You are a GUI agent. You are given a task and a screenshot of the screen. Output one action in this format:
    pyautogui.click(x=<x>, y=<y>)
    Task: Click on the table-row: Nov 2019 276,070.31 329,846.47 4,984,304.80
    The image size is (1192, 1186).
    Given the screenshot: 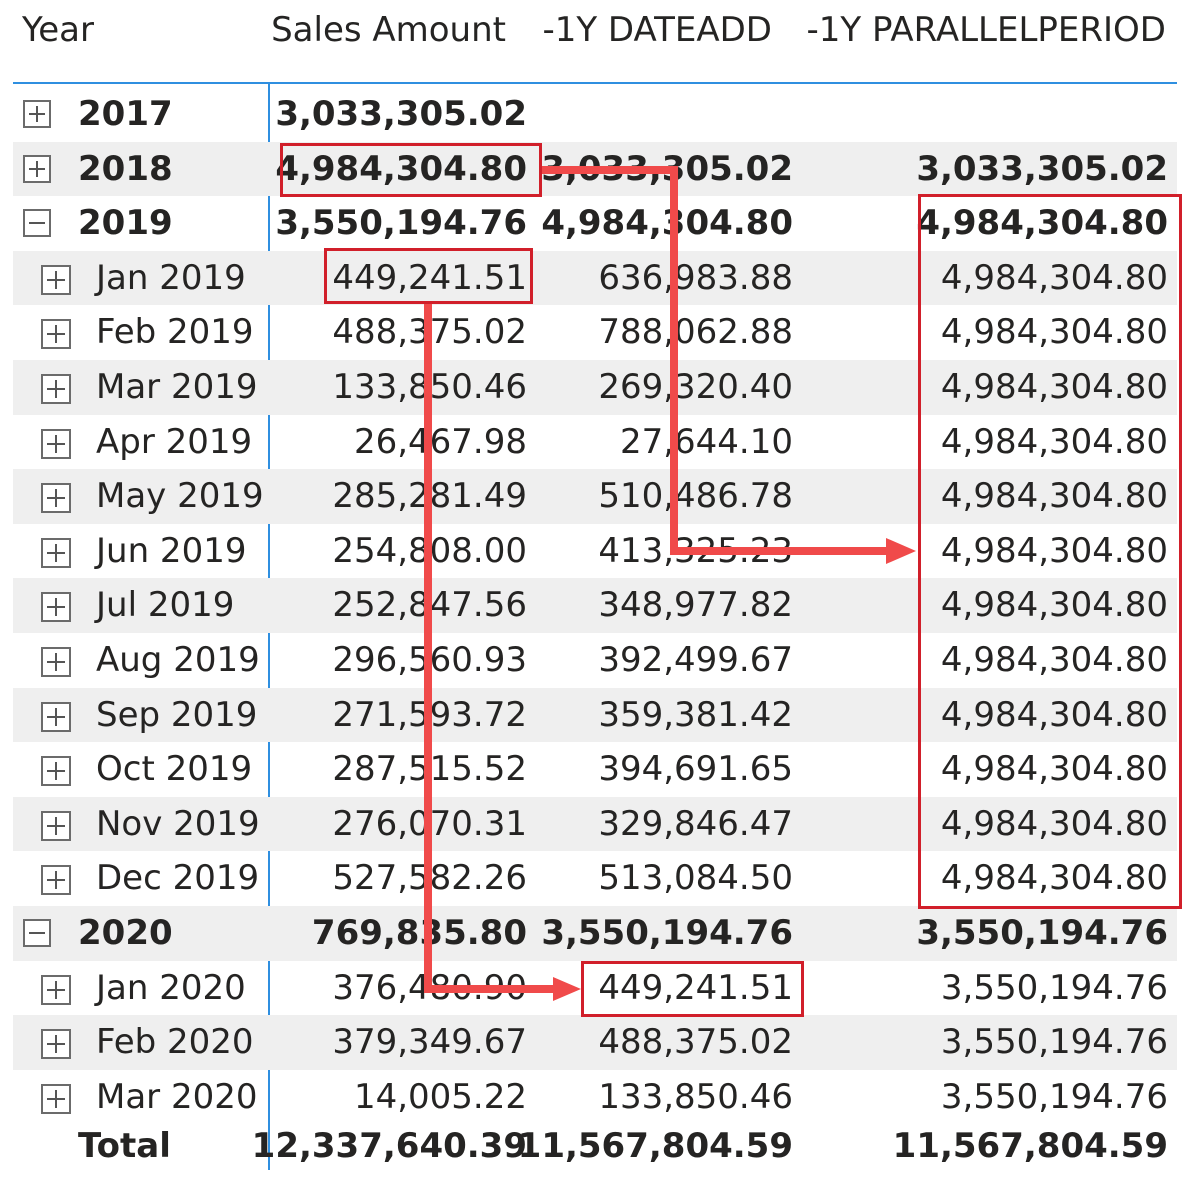 What is the action you would take?
    pyautogui.click(x=595, y=824)
    